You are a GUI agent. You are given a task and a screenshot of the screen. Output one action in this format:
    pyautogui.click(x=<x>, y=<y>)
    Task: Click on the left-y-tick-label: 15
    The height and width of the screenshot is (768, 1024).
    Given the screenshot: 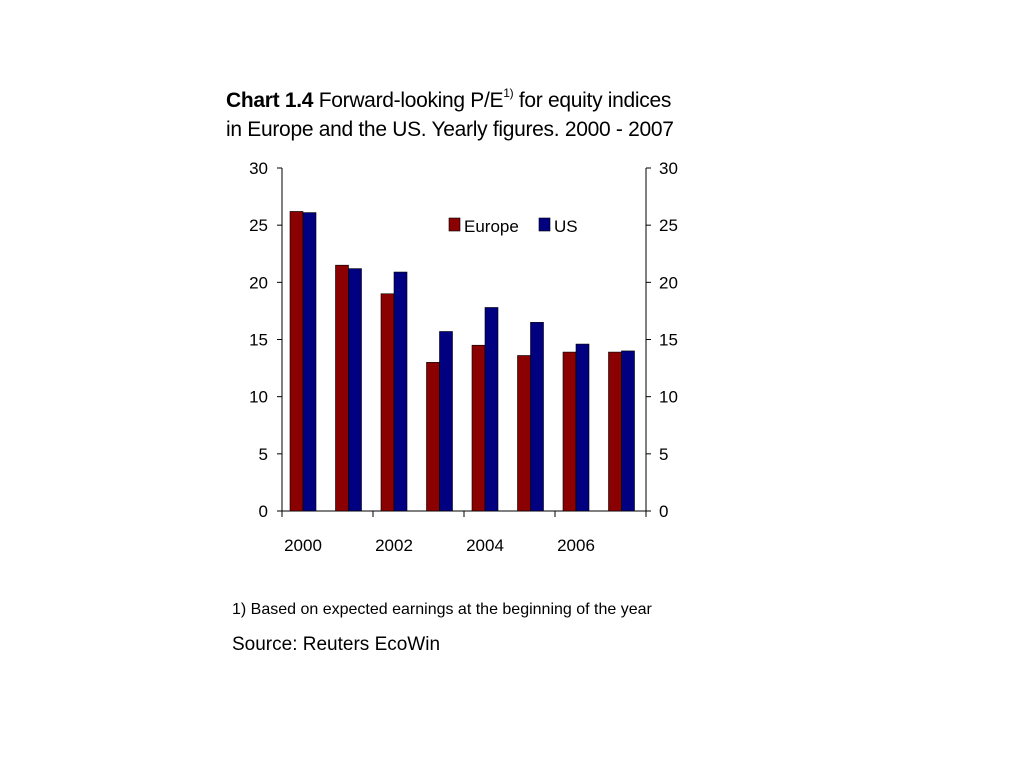 What is the action you would take?
    pyautogui.click(x=258, y=340)
    